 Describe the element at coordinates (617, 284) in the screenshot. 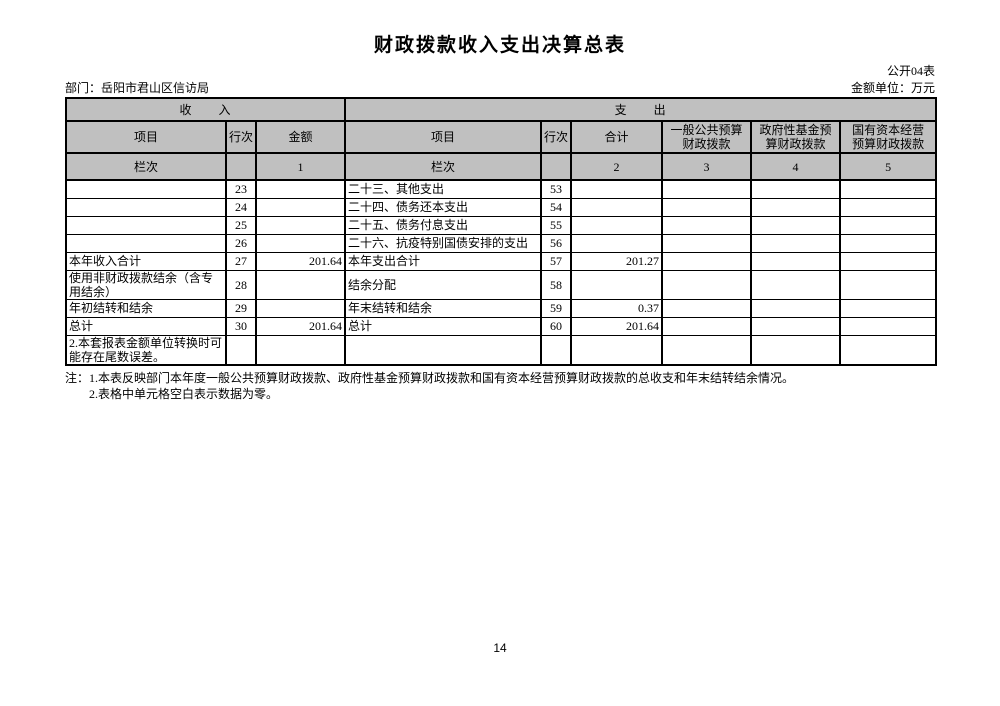

I see `cell-r5-c5` at that location.